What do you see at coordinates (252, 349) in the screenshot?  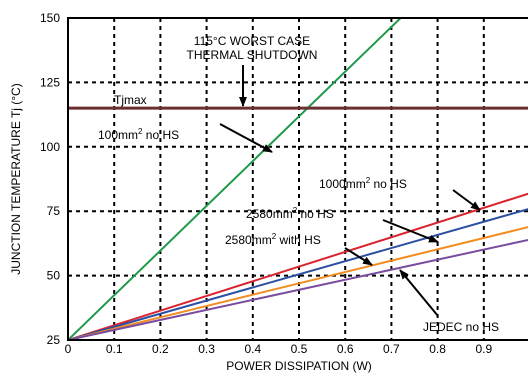 I see `x-tick-label: 0.4` at bounding box center [252, 349].